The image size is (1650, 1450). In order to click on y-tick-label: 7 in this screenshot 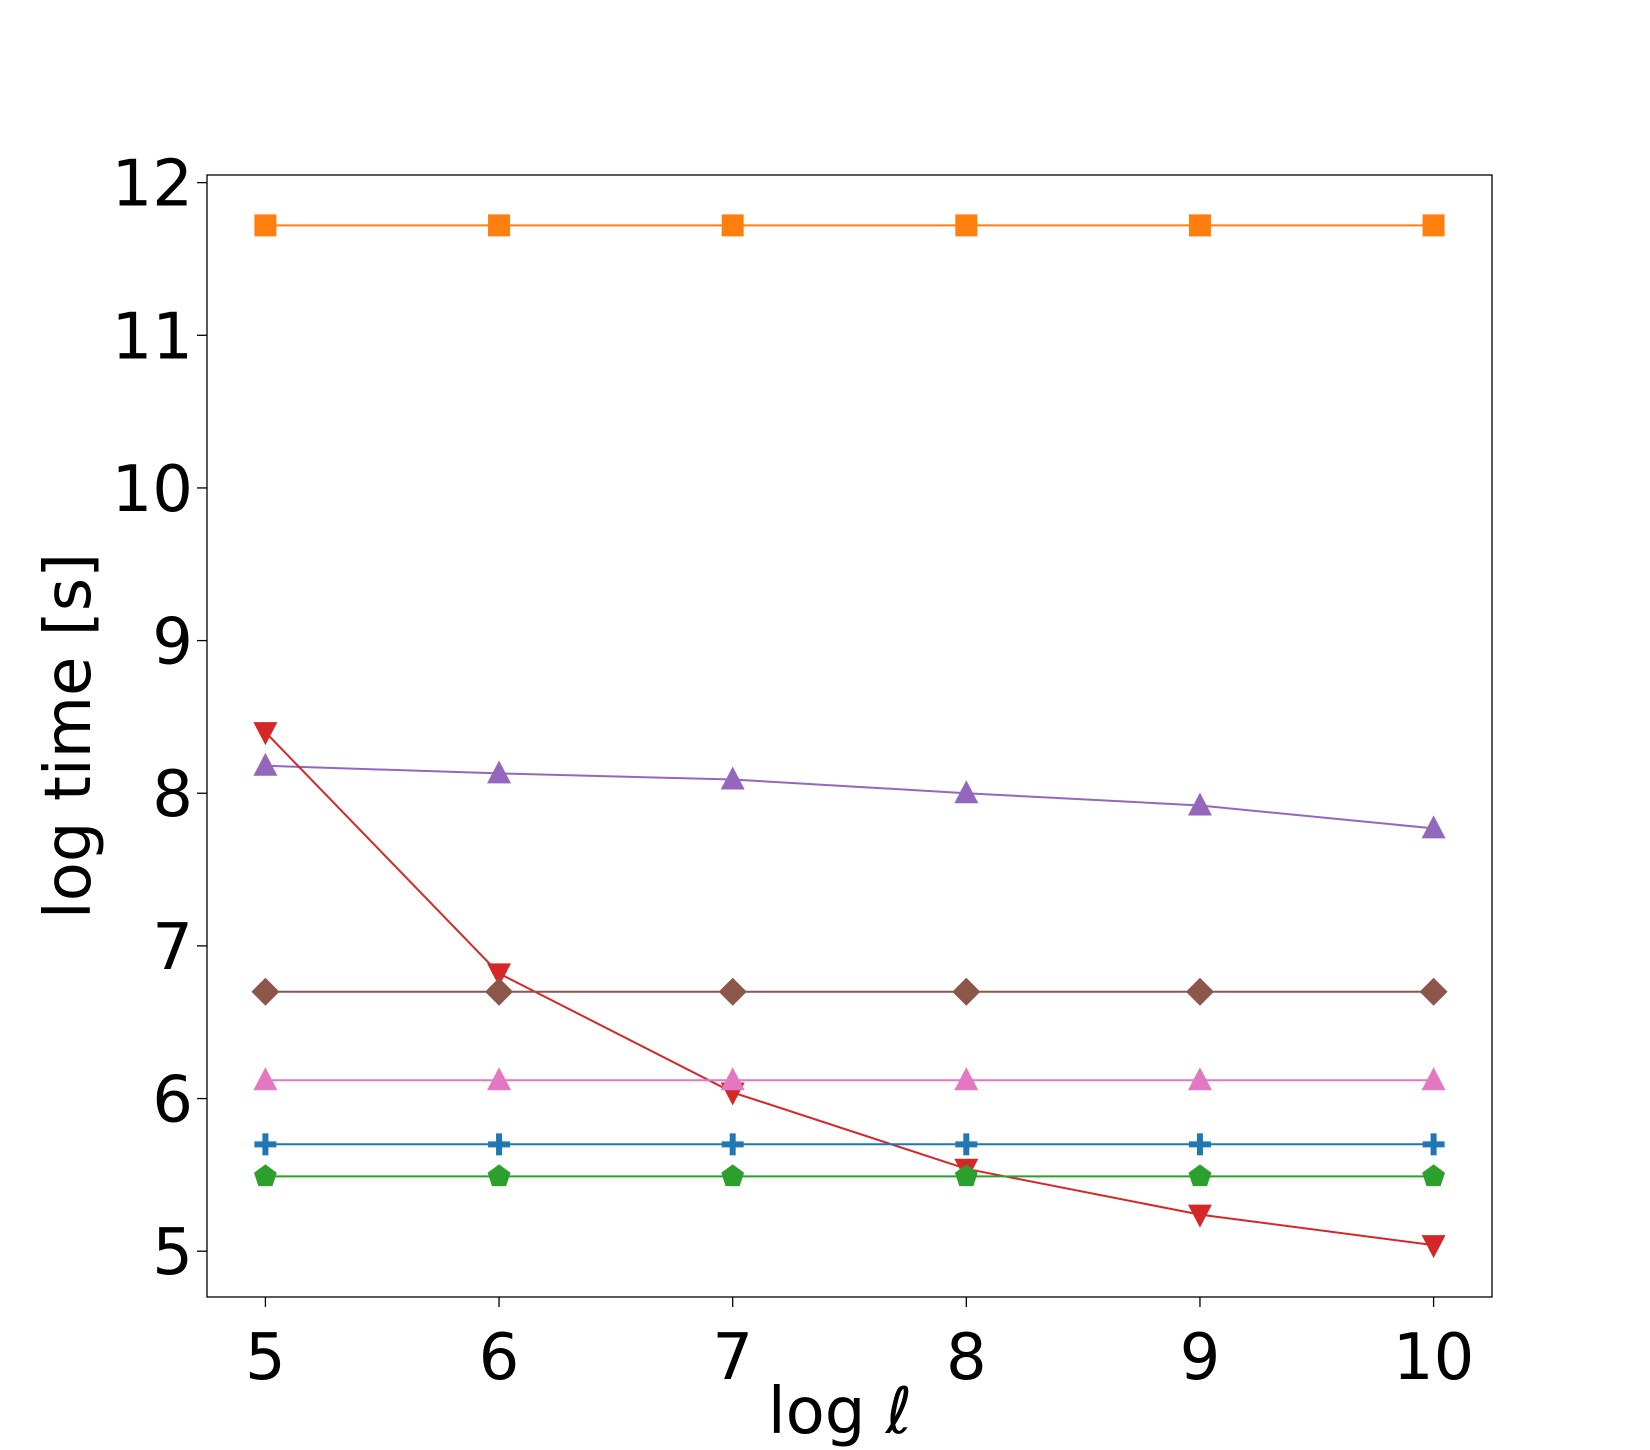, I will do `click(172, 948)`.